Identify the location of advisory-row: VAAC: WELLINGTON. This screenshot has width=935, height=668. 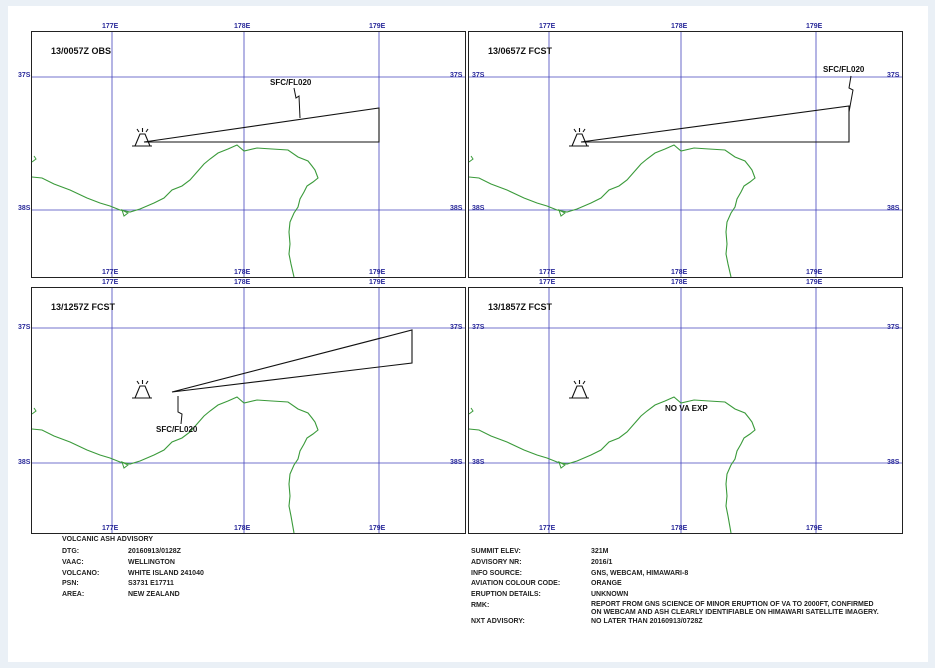
(227, 563).